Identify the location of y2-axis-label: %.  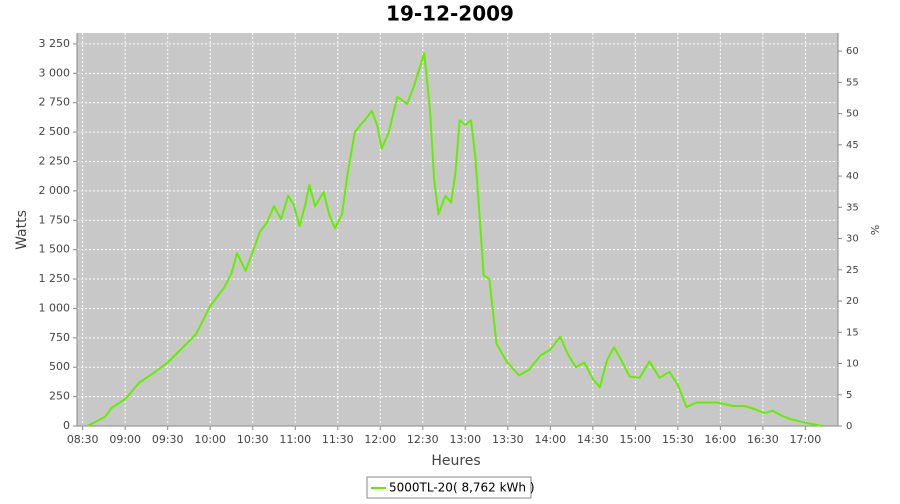
(874, 230).